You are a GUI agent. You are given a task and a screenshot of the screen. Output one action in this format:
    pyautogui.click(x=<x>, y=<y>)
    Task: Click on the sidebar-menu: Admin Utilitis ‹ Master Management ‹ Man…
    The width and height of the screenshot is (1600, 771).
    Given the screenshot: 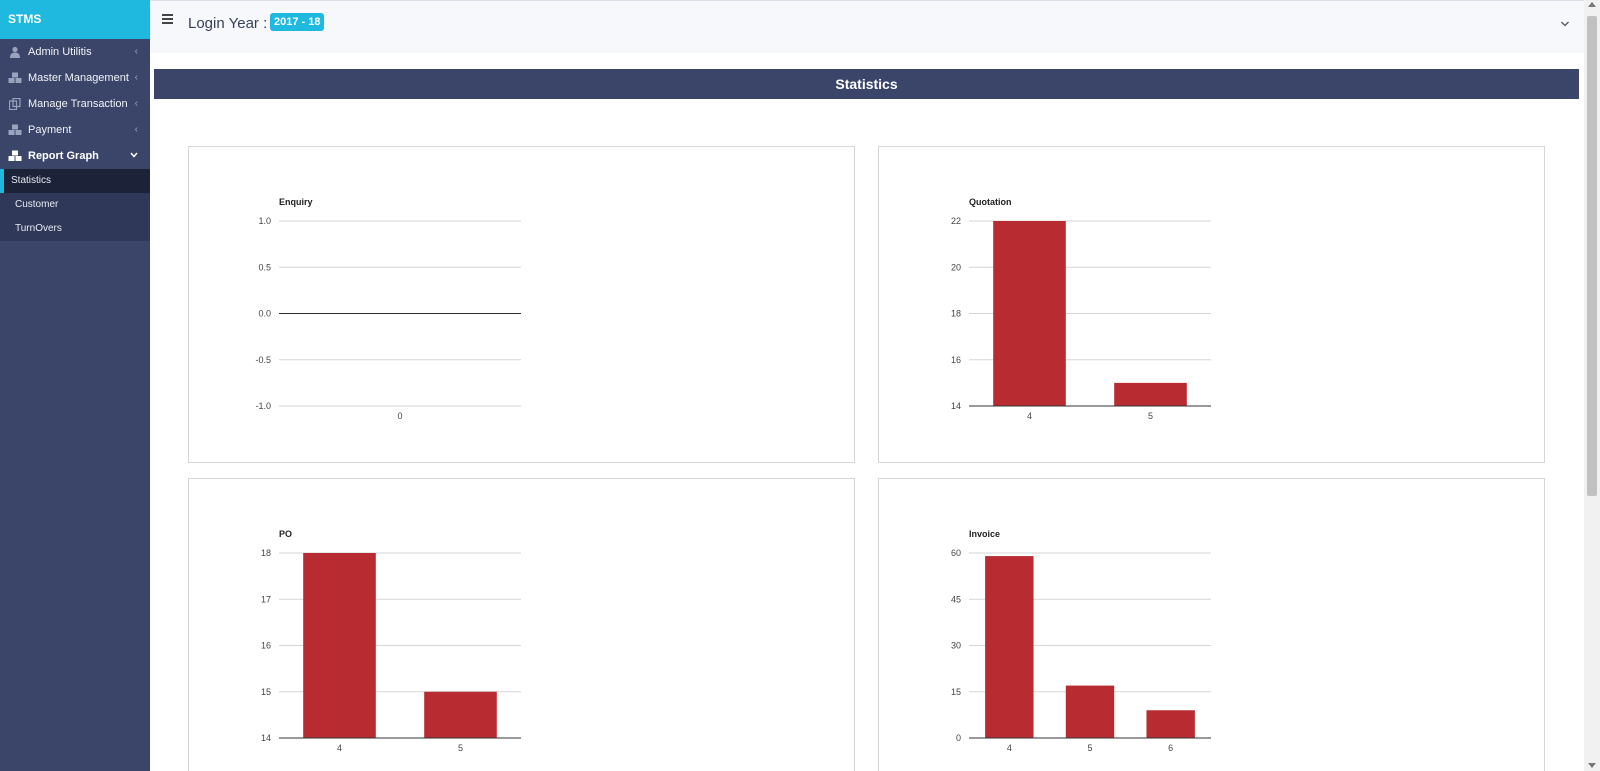 What is the action you would take?
    pyautogui.click(x=75, y=104)
    